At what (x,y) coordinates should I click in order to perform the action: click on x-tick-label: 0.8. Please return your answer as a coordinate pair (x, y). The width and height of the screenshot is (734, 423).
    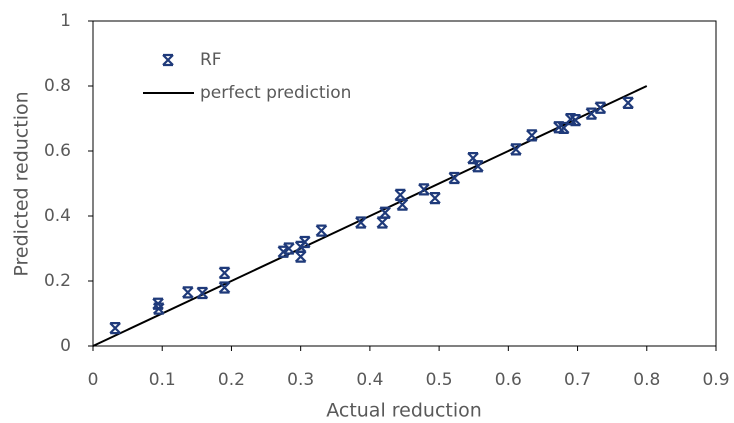
    Looking at the image, I should click on (646, 380).